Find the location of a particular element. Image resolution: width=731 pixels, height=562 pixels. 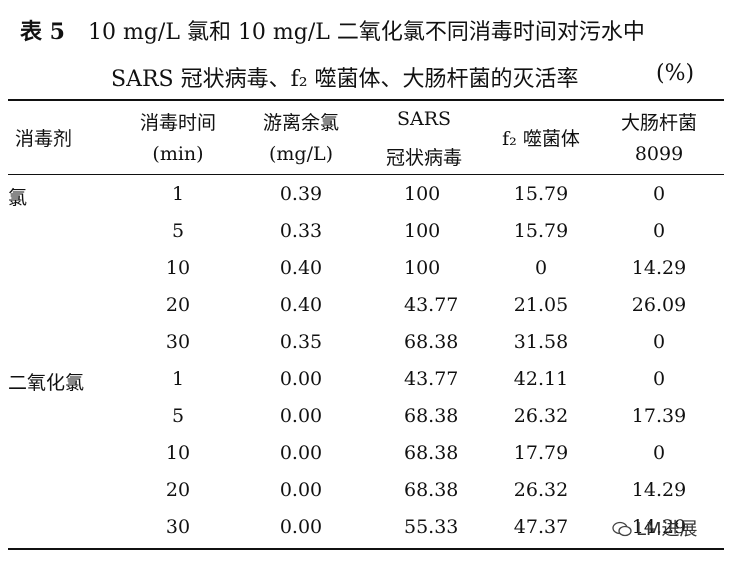

header-time: 消毒时间 is located at coordinates (178, 123).